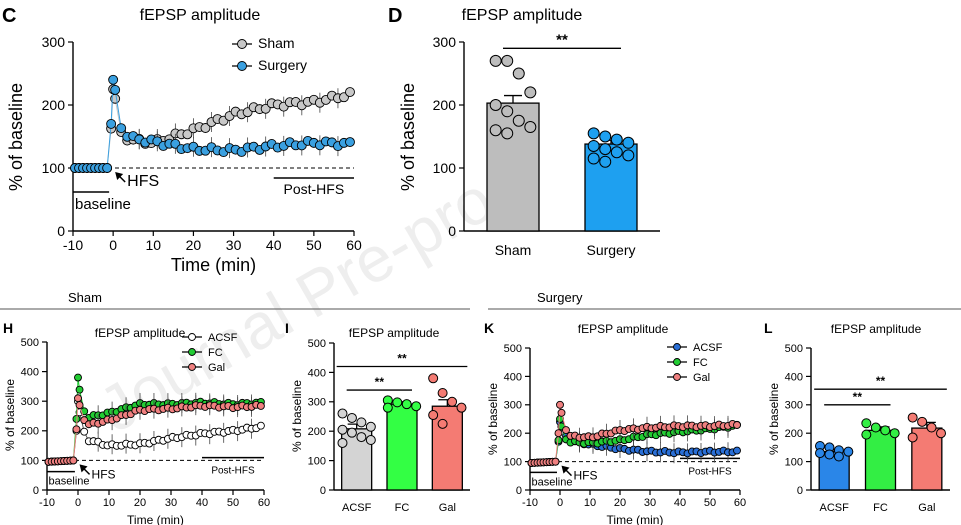 This screenshot has height=525, width=961. What do you see at coordinates (223, 338) in the screenshot?
I see `legend-label: ACSF` at bounding box center [223, 338].